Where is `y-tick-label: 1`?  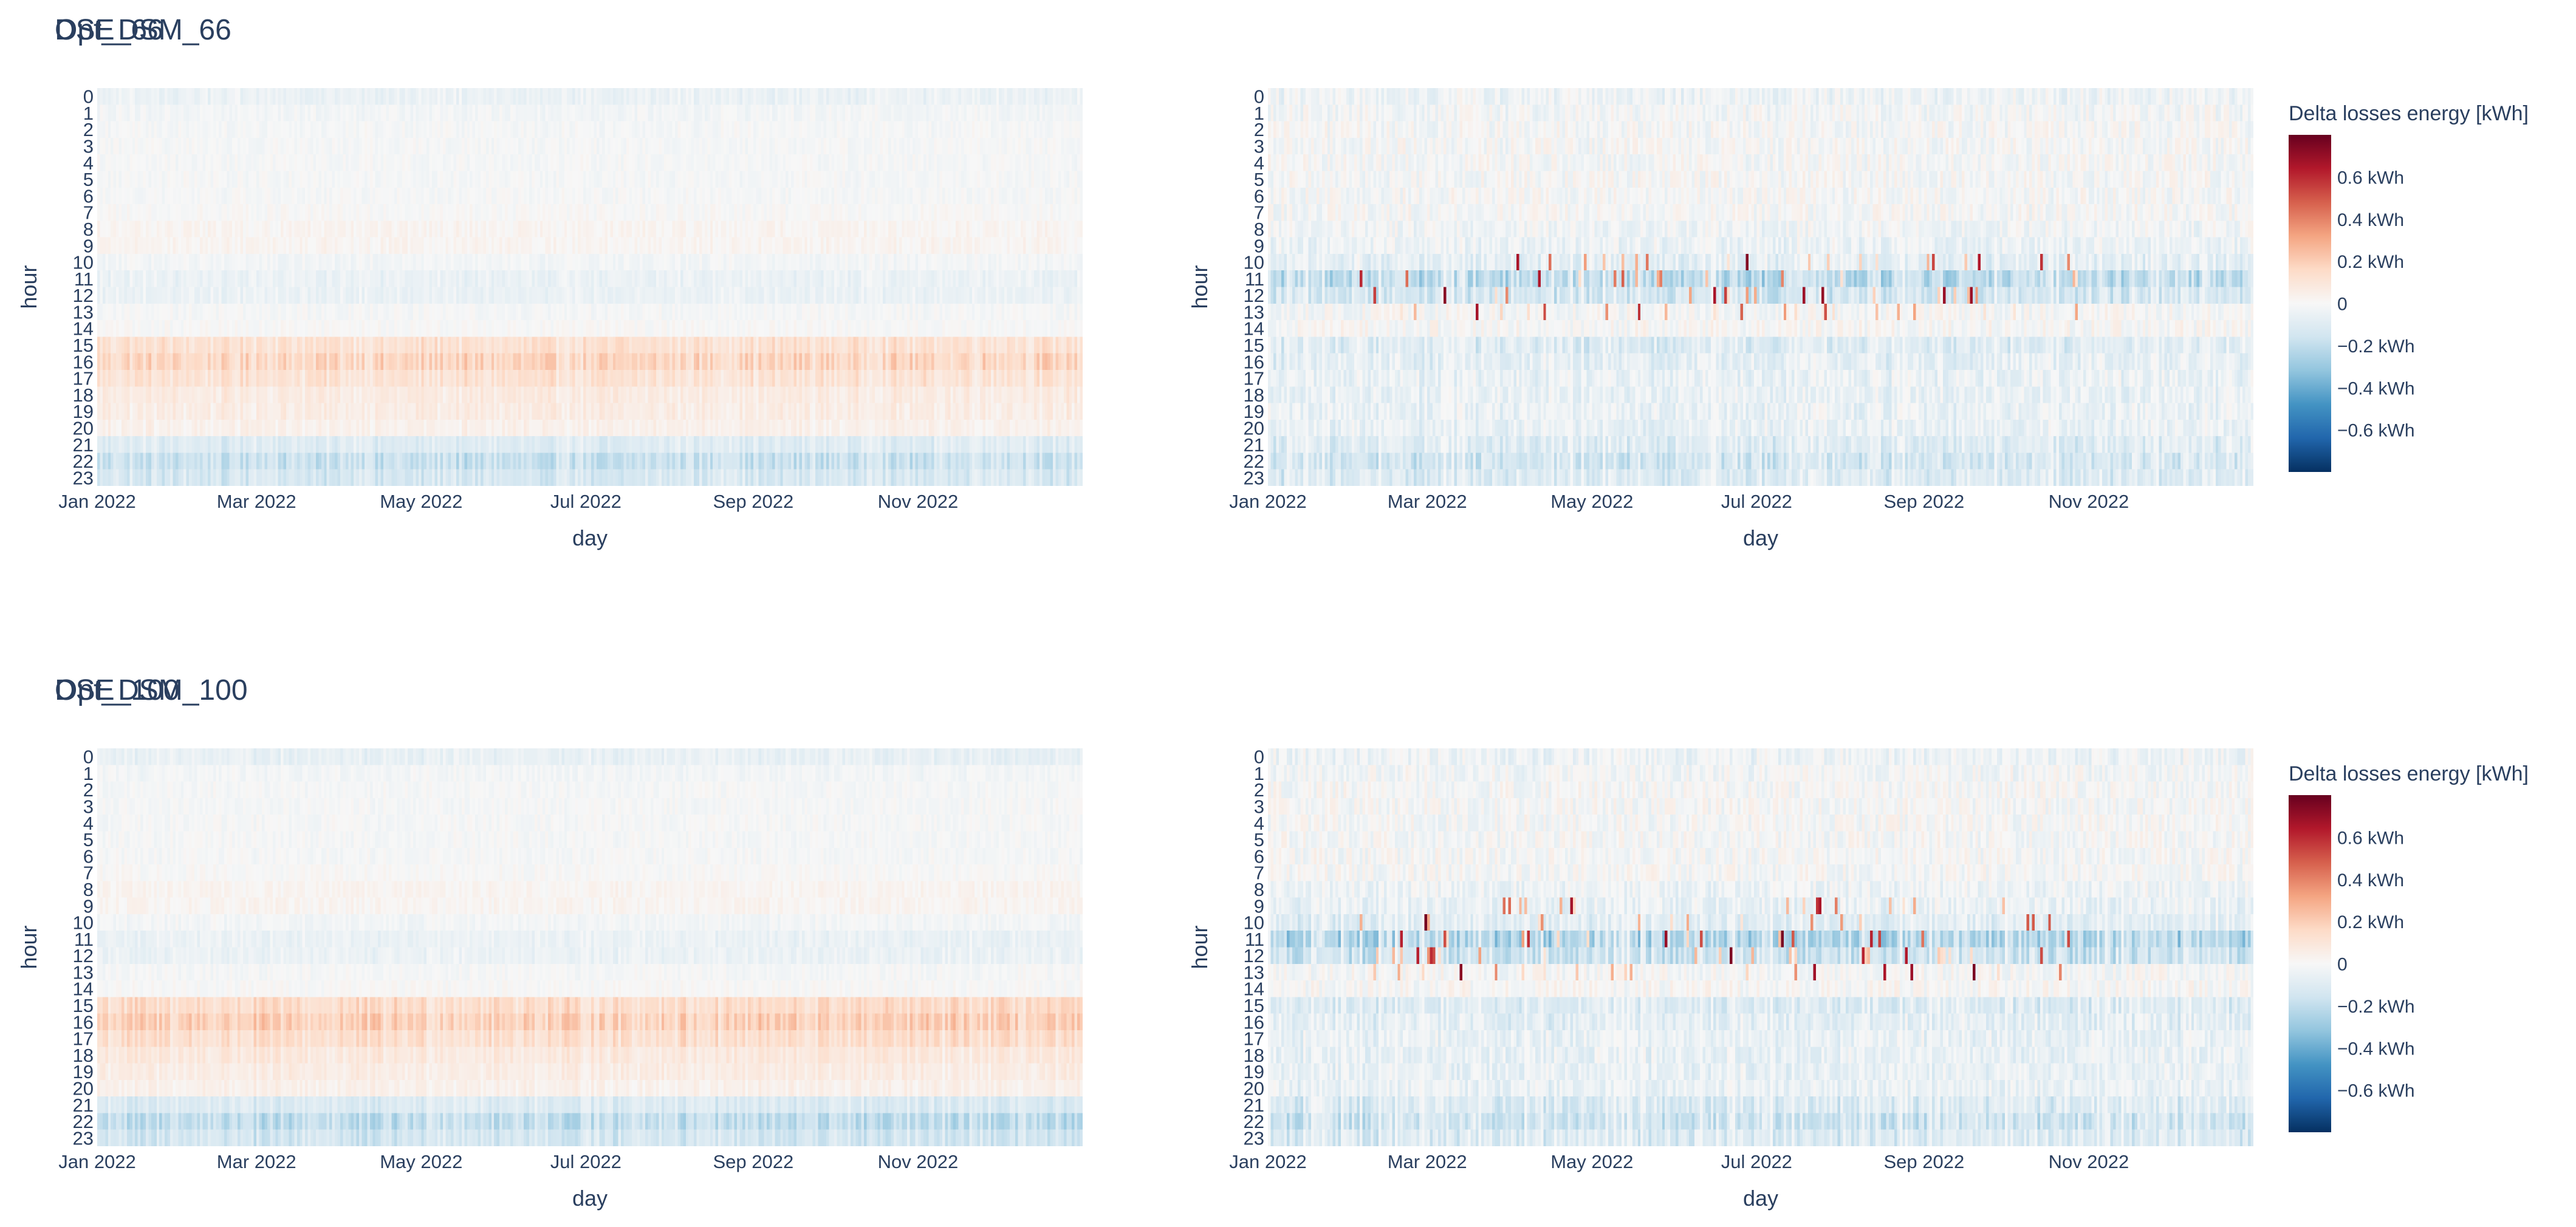
y-tick-label: 1 is located at coordinates (88, 113).